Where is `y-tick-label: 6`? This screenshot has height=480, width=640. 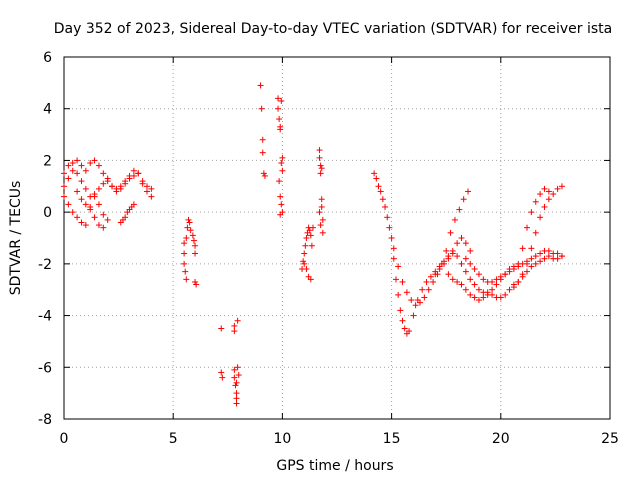
y-tick-label: 6 is located at coordinates (47, 58).